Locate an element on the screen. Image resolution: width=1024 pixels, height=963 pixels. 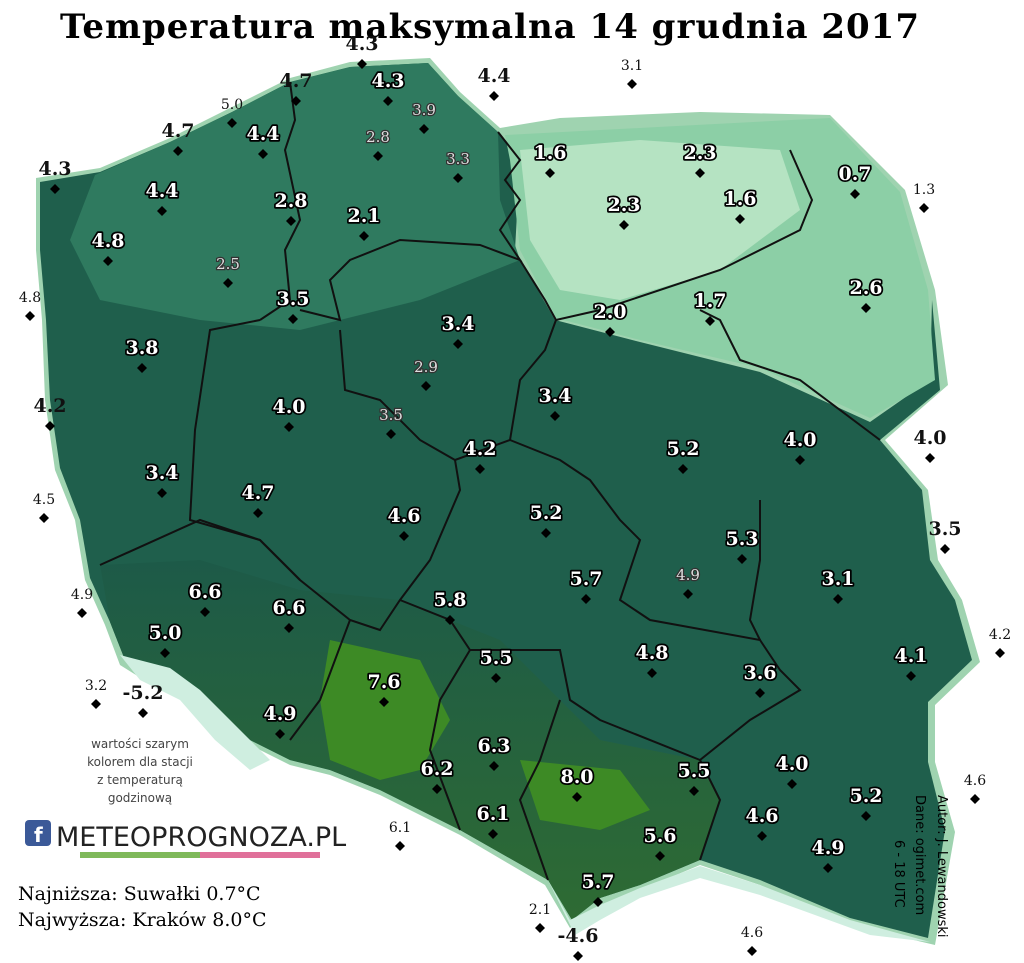
station-value: 2.1 is located at coordinates (540, 910).